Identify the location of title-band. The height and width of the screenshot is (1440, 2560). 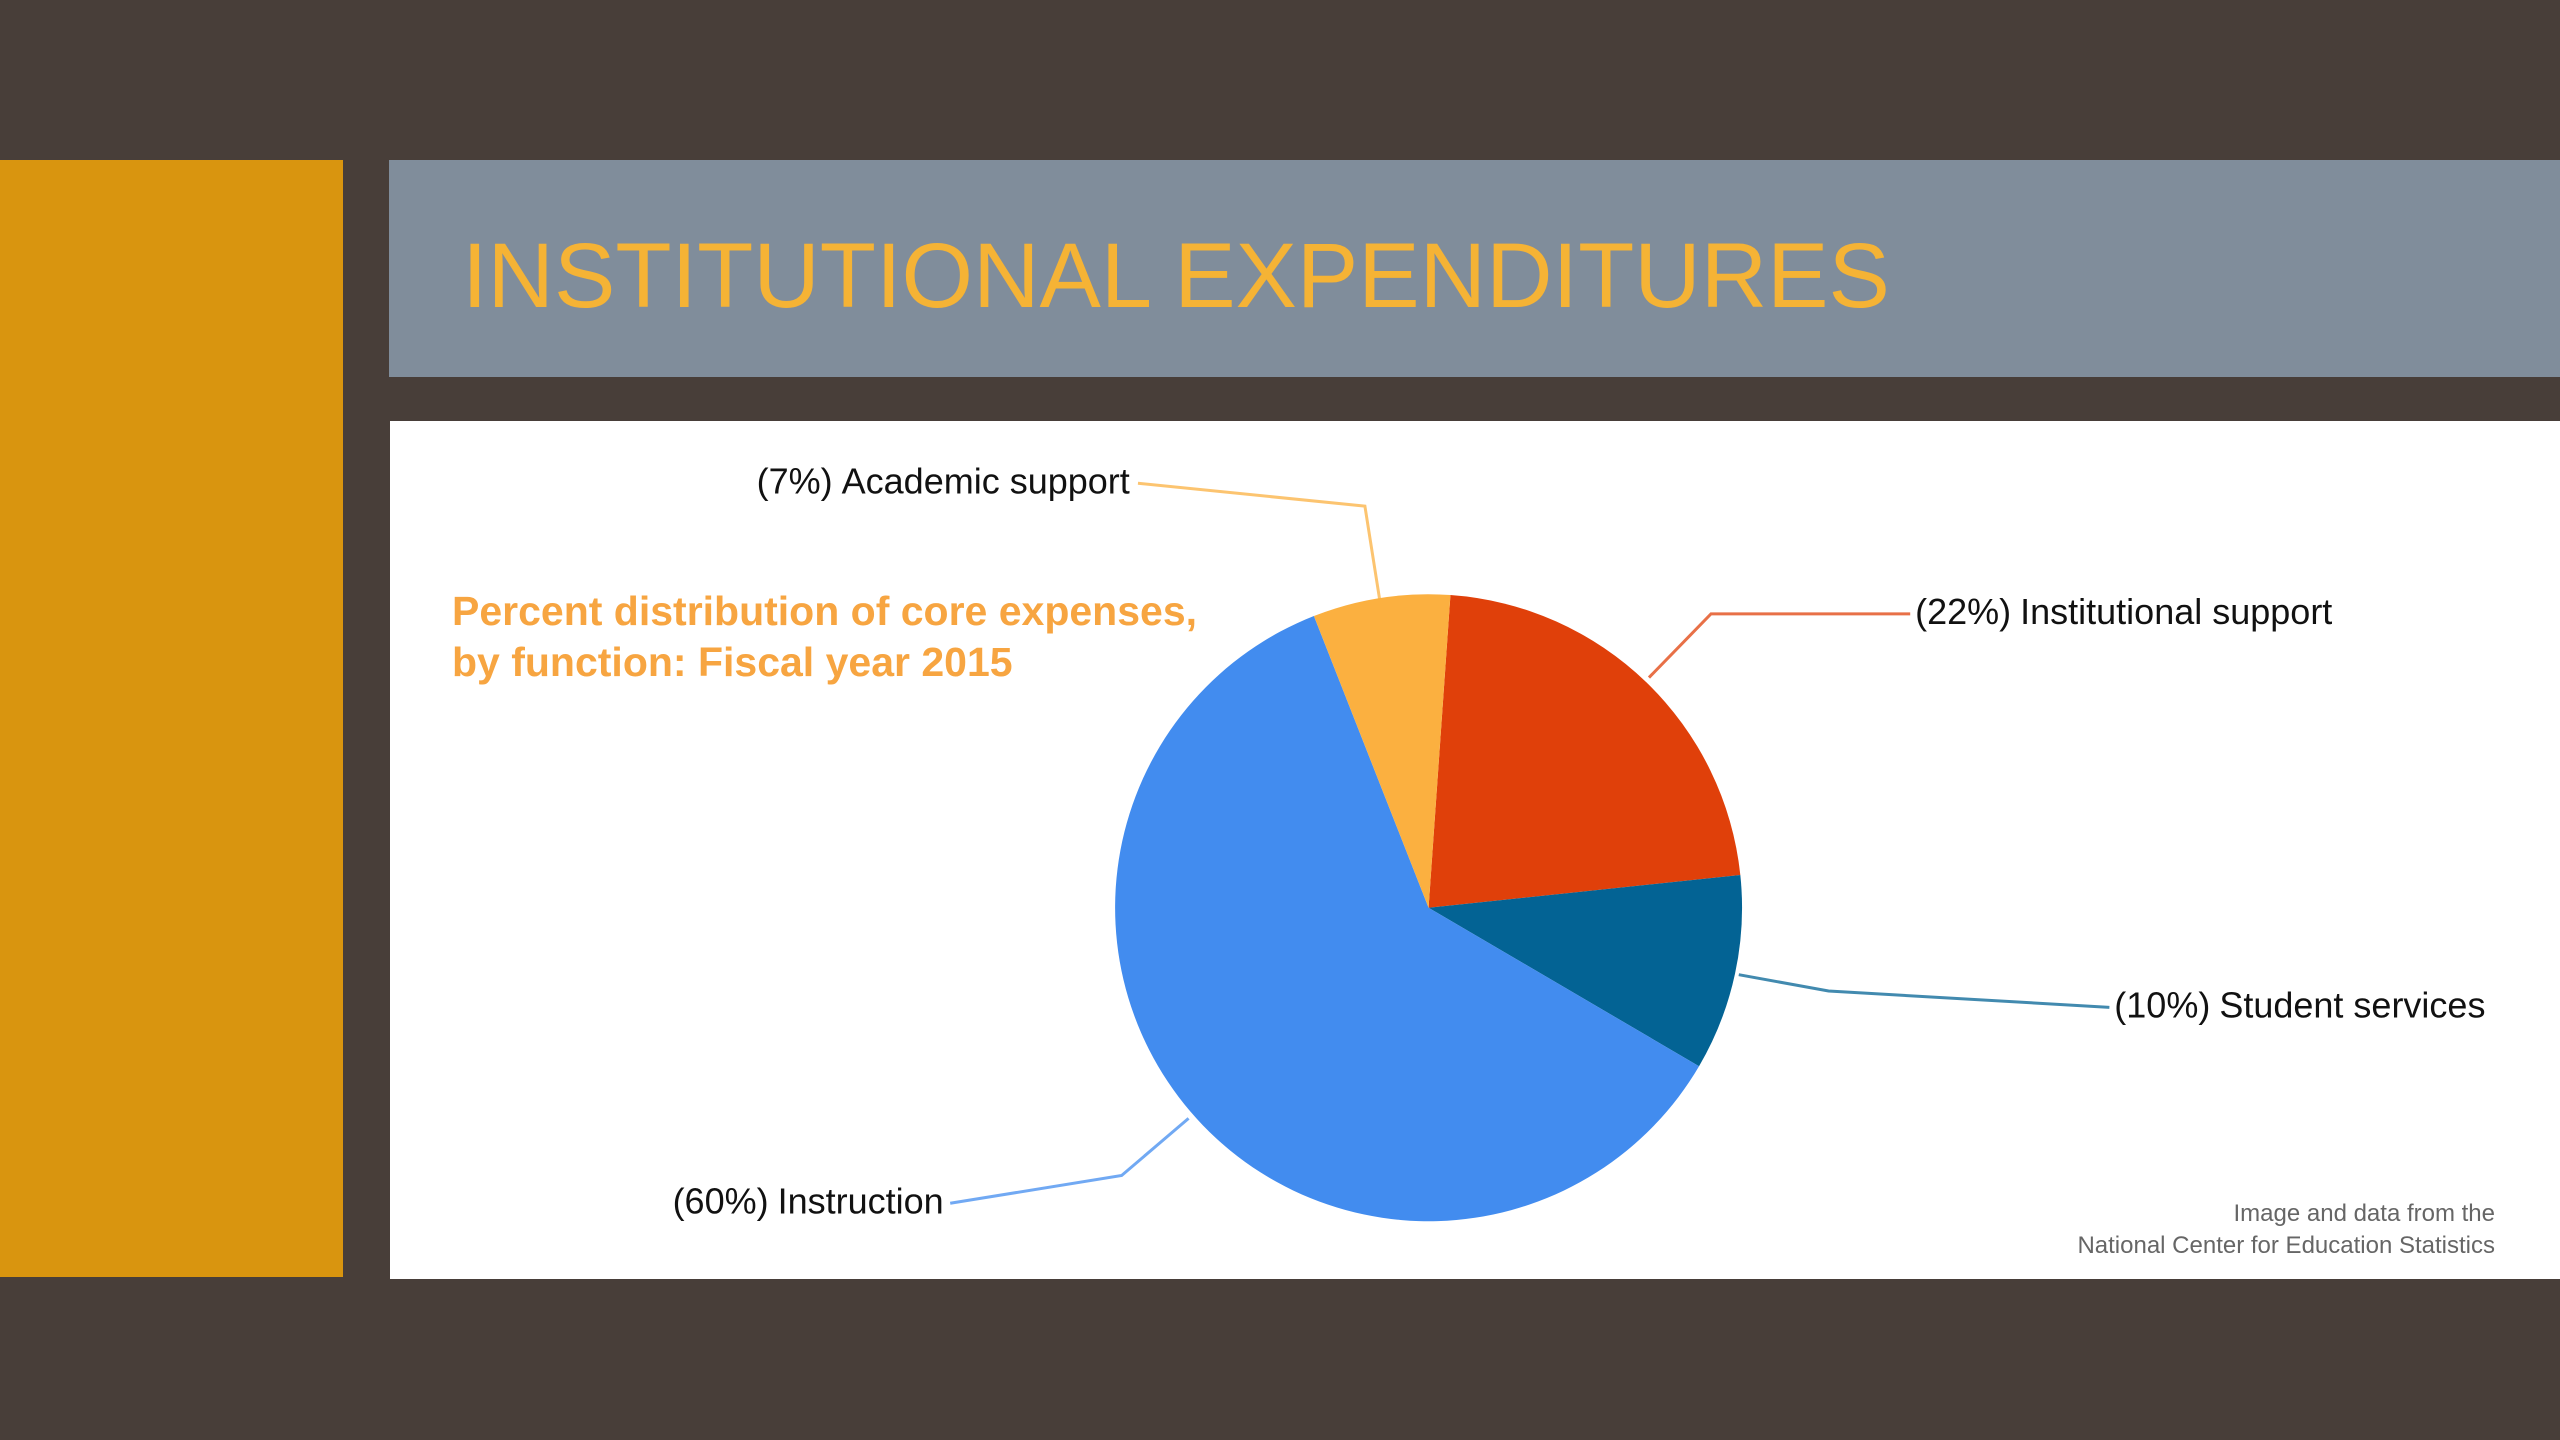
(1474, 268).